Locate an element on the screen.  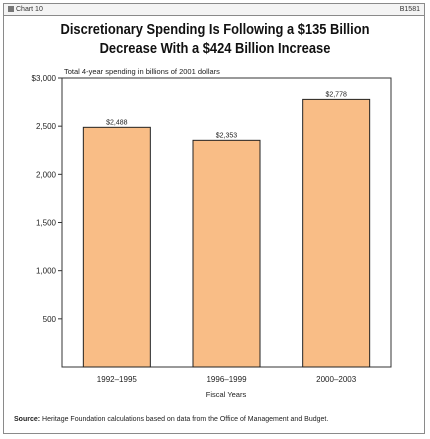
bar-value-label: $2,353 is located at coordinates (227, 135).